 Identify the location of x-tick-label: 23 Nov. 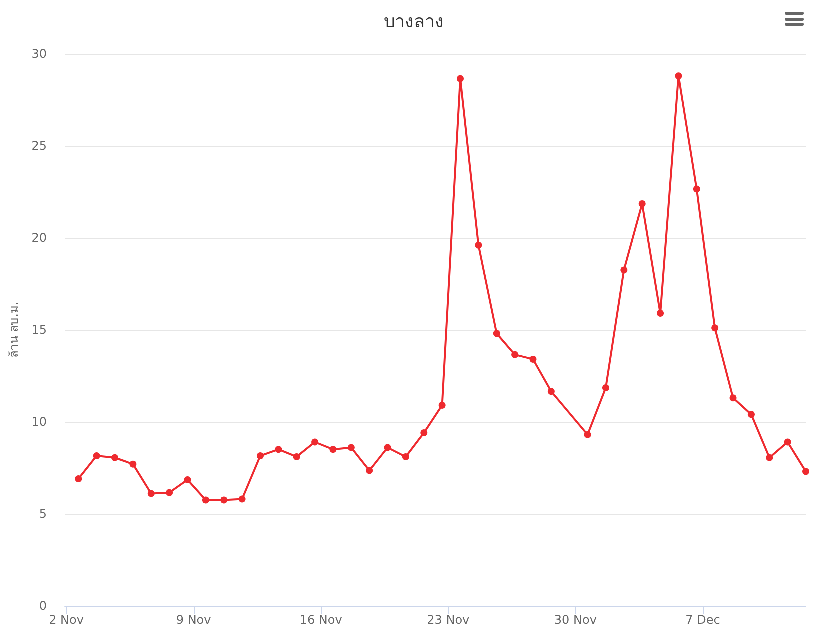
(448, 620).